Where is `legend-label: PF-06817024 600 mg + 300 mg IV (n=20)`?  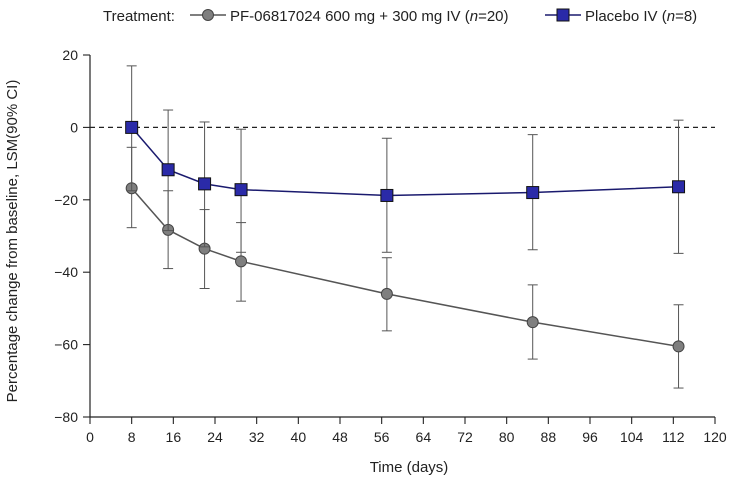 legend-label: PF-06817024 600 mg + 300 mg IV (n=20) is located at coordinates (369, 16).